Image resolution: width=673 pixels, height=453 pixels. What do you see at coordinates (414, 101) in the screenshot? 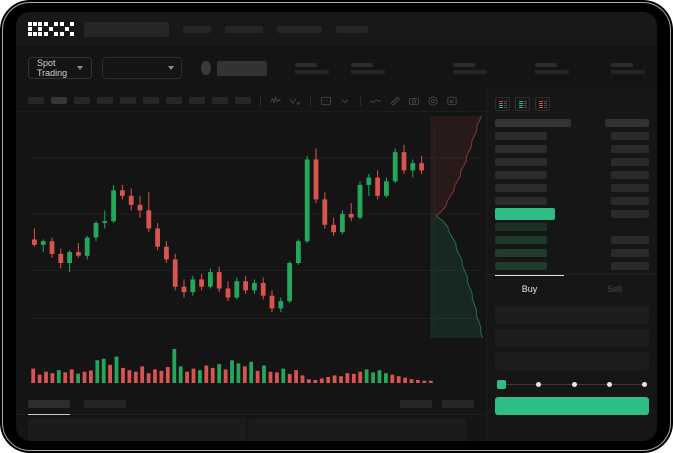
I see `camera-icon` at bounding box center [414, 101].